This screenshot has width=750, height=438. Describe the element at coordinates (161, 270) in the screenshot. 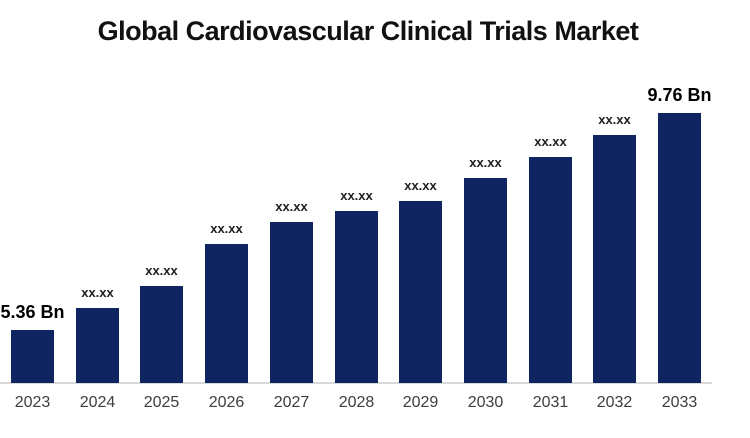

I see `bar-value-label-2025: xx.xx` at that location.